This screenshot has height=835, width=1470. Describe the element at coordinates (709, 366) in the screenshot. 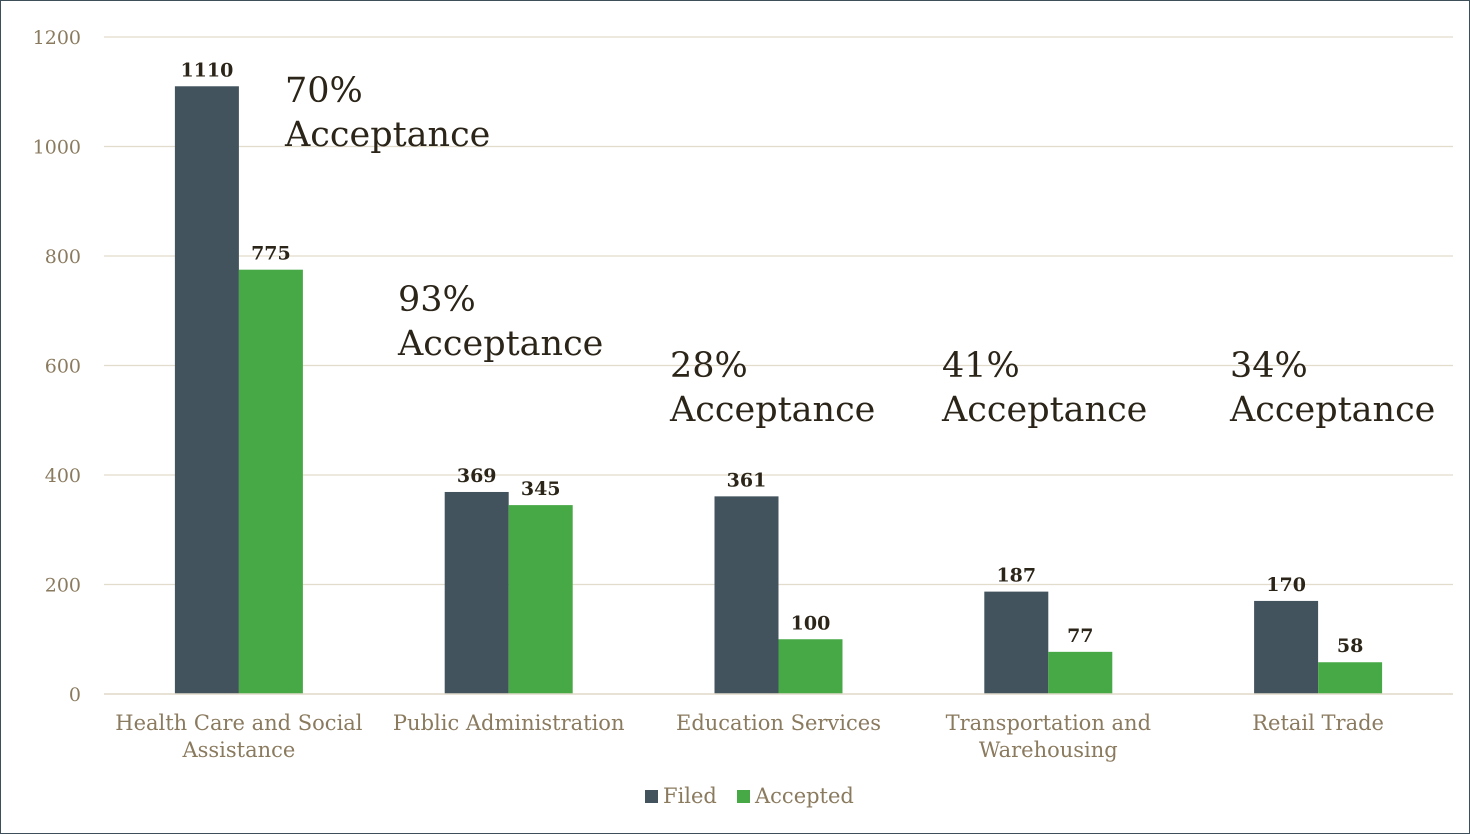

I see `acceptance-annotation: 28%` at that location.